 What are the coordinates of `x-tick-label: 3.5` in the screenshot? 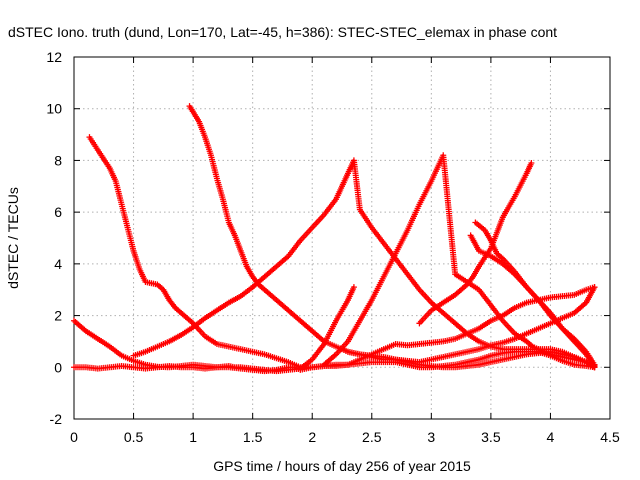 It's located at (491, 437).